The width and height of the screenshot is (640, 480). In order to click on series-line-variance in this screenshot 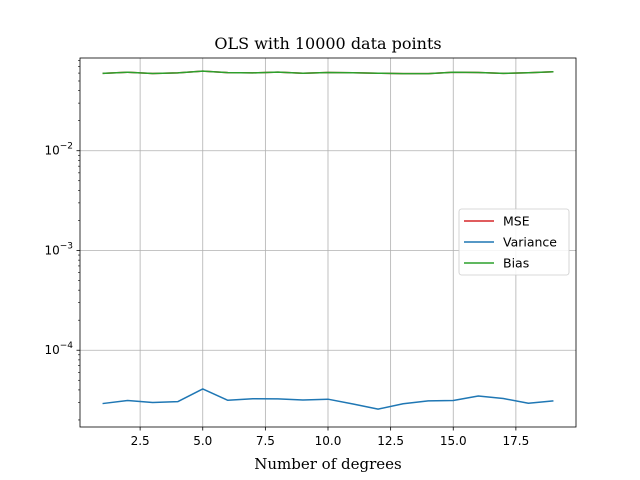, I will do `click(328, 399)`.